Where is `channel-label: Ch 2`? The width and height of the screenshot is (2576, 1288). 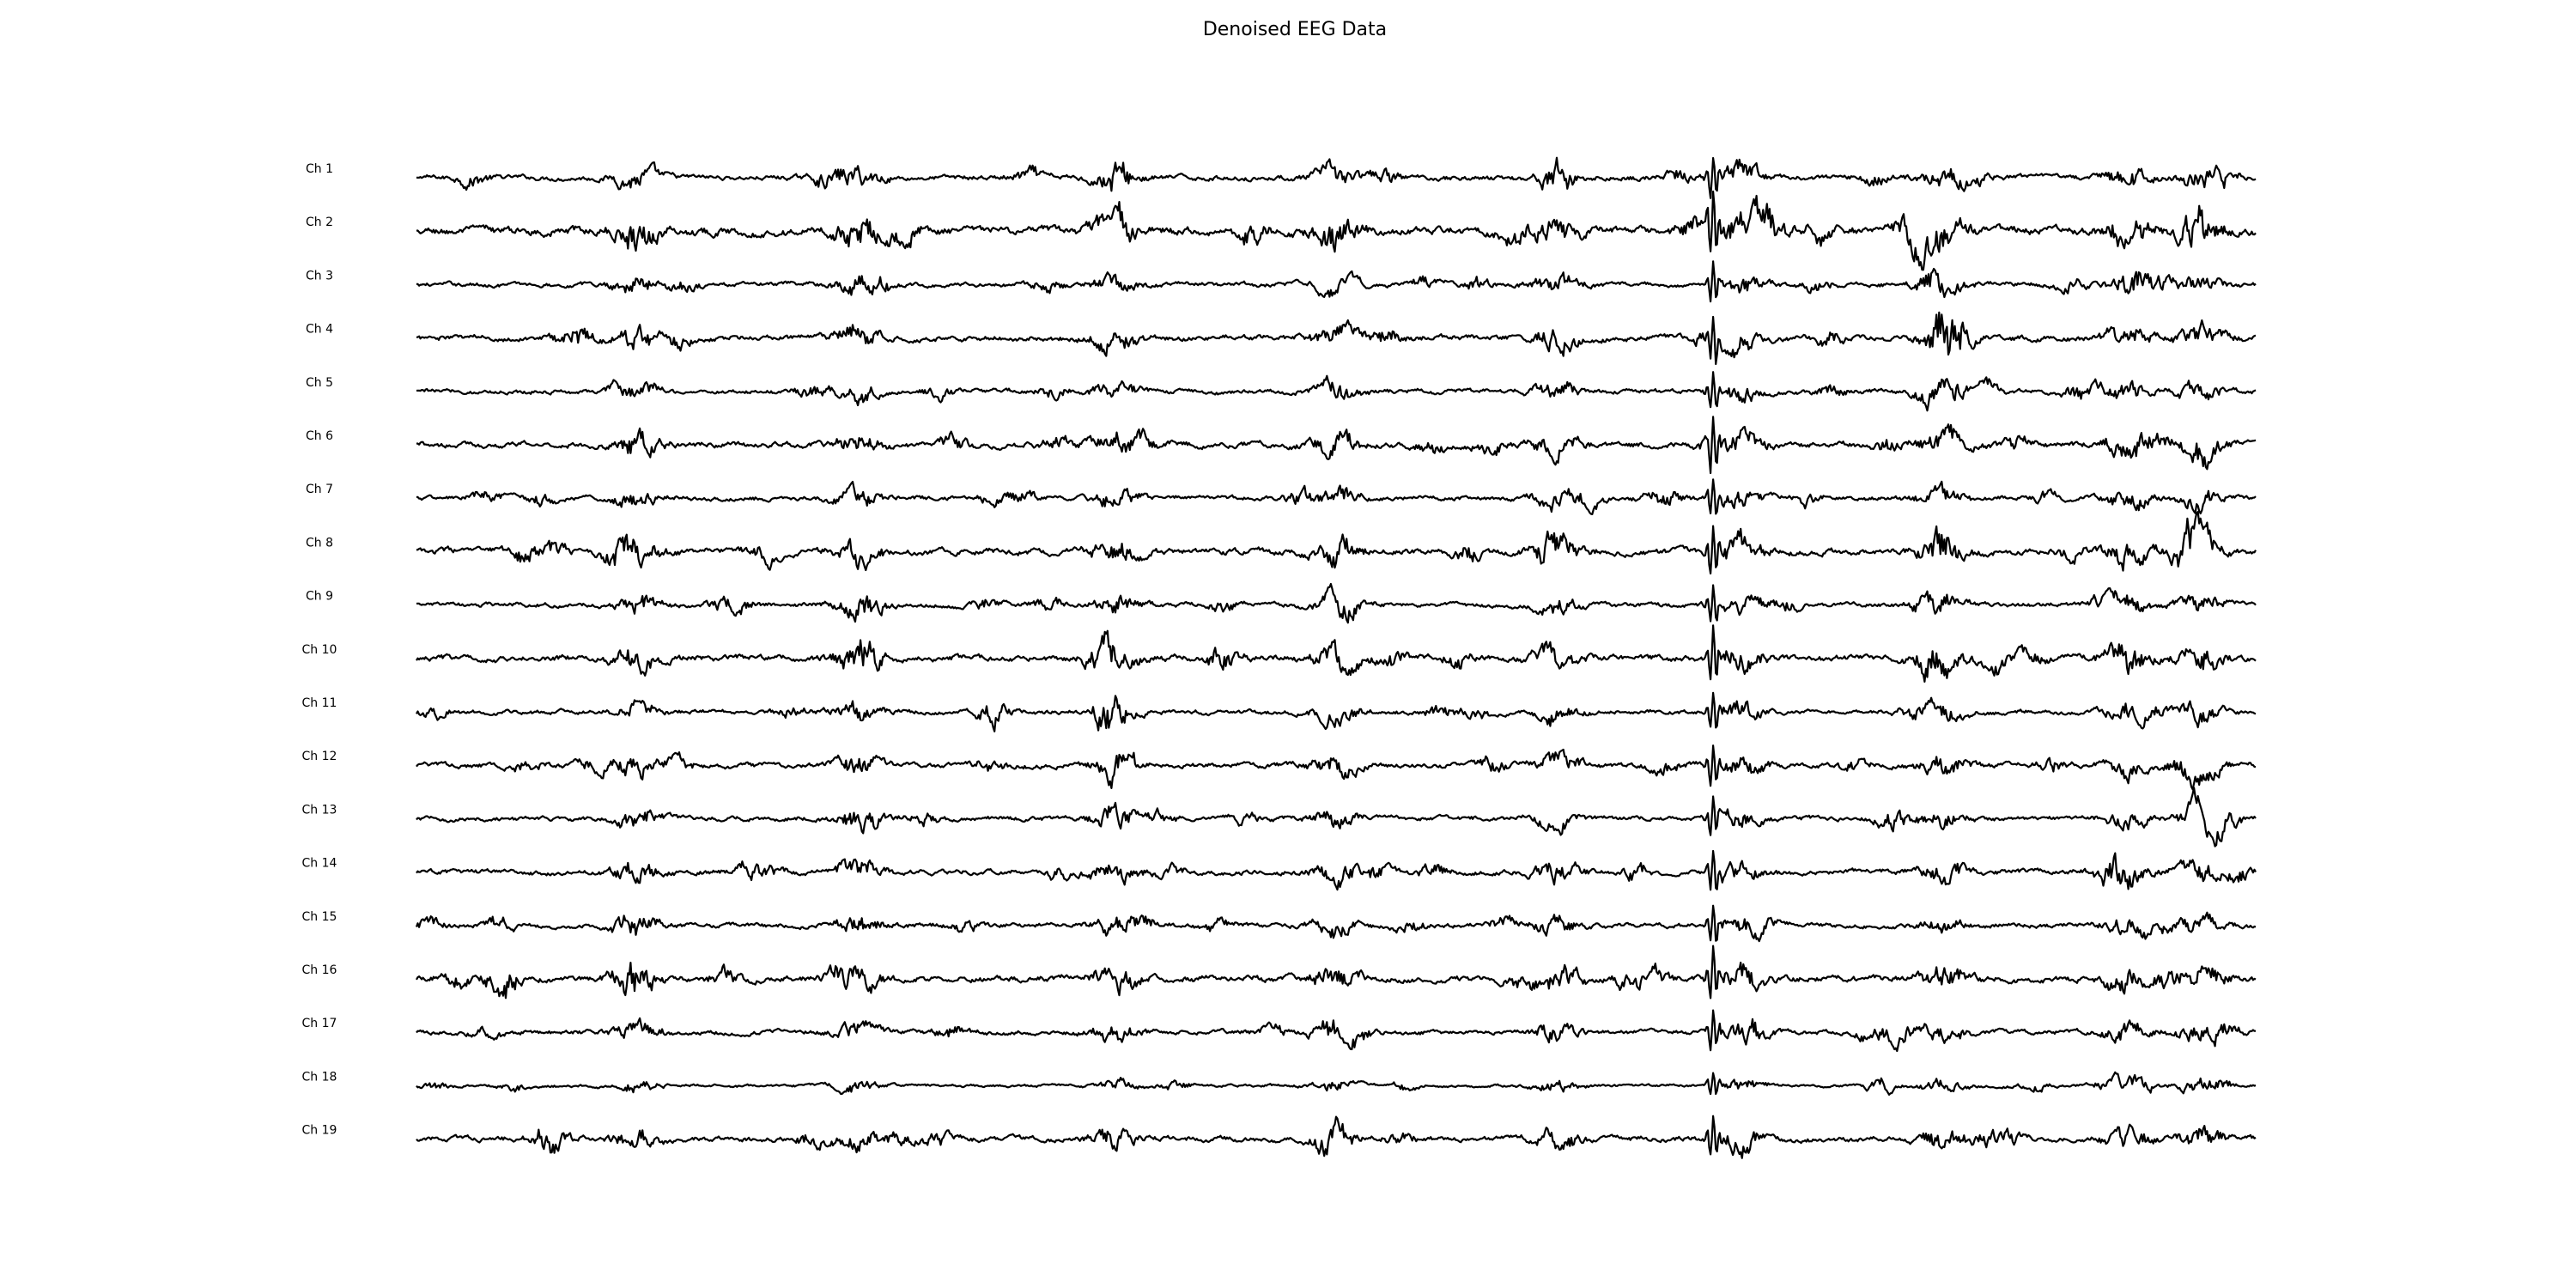 channel-label: Ch 2 is located at coordinates (319, 222).